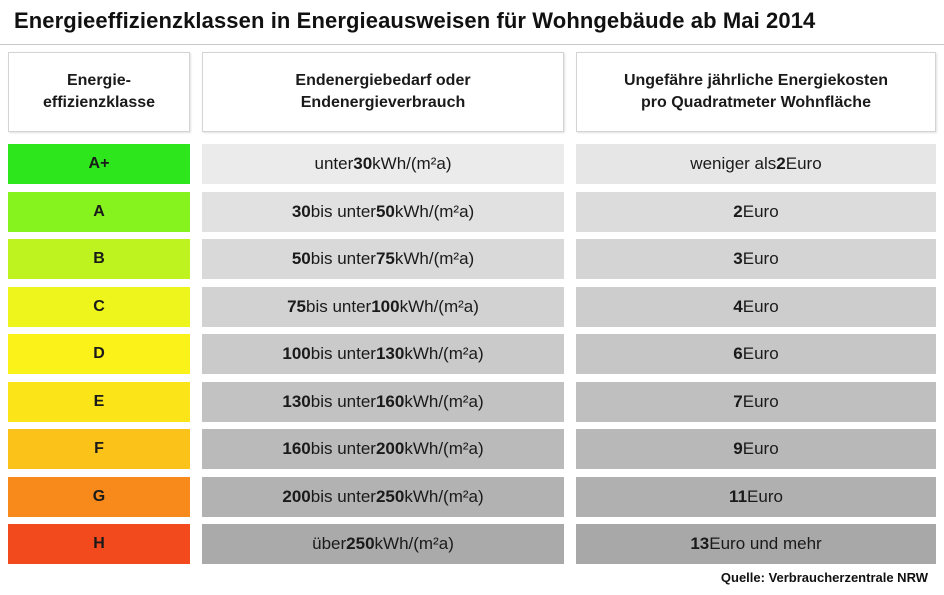 This screenshot has width=944, height=595. I want to click on cost-cell-f: 9 Euro, so click(756, 449).